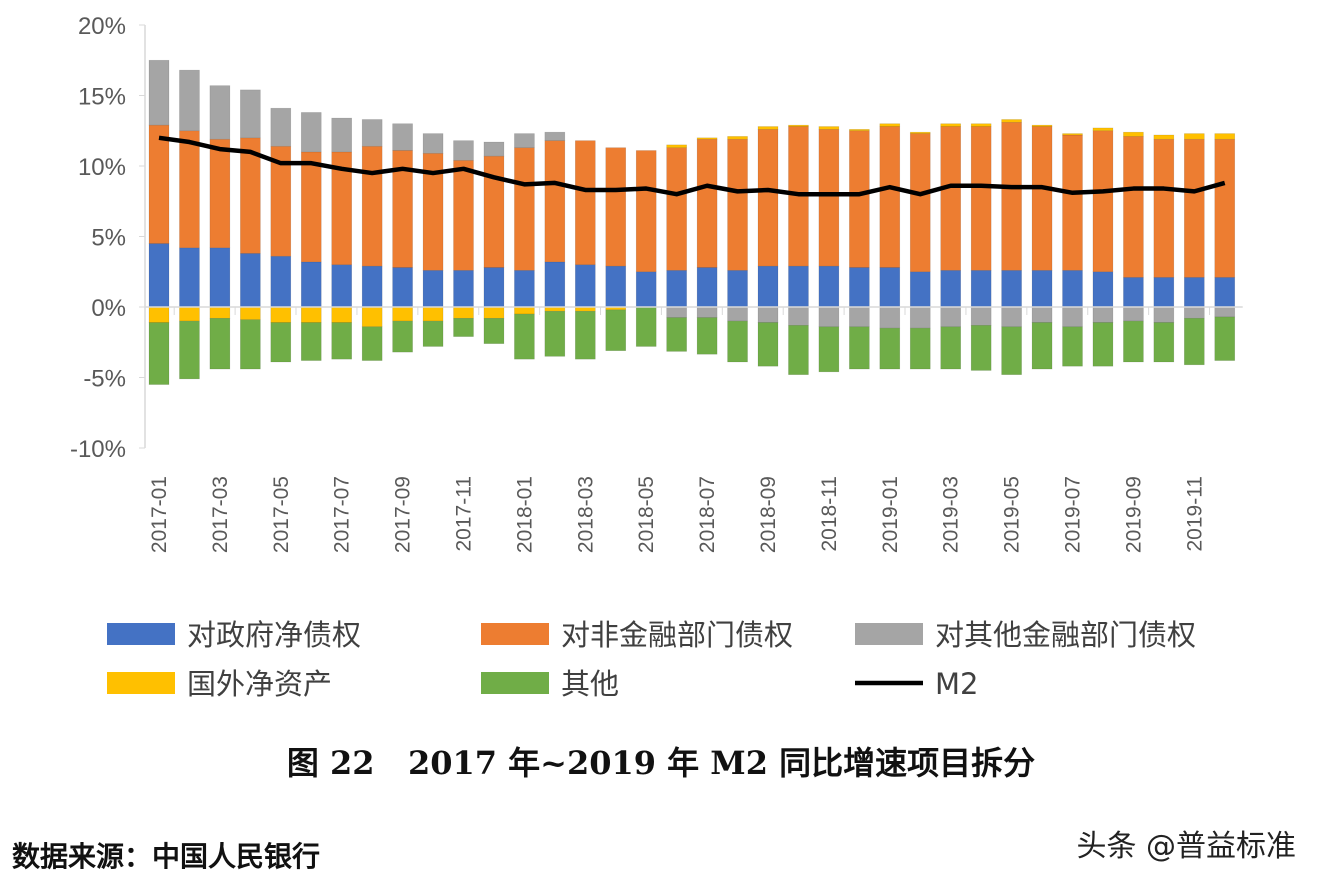  I want to click on legend-label: M2, so click(956, 684).